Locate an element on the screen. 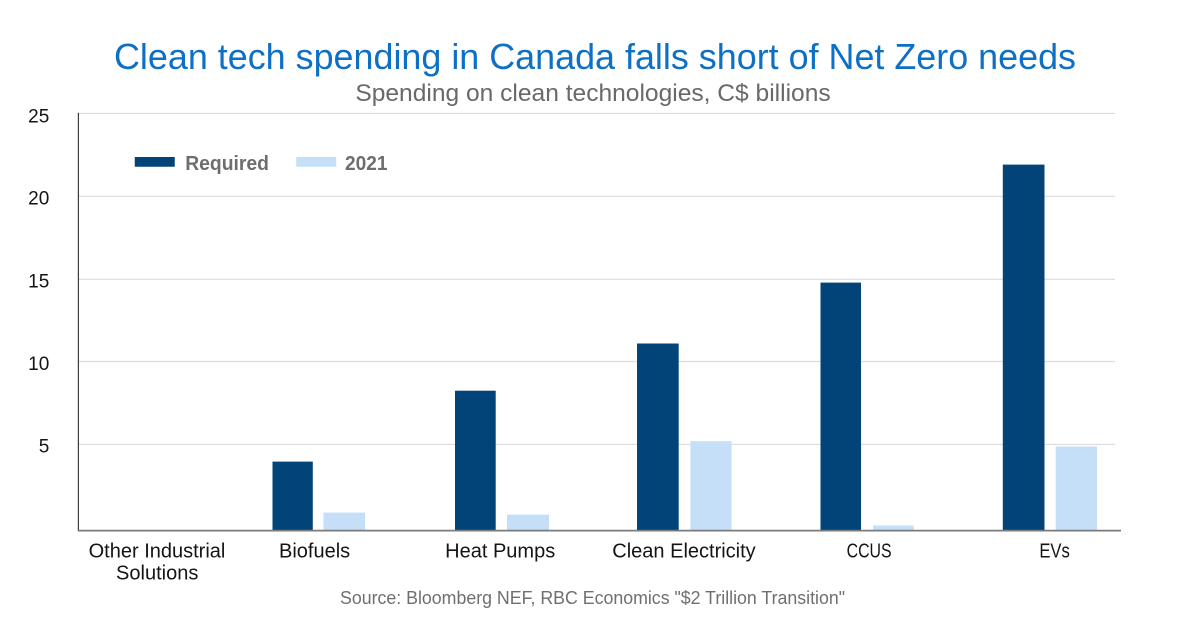 The width and height of the screenshot is (1200, 632). svg-text: 20 is located at coordinates (38, 199).